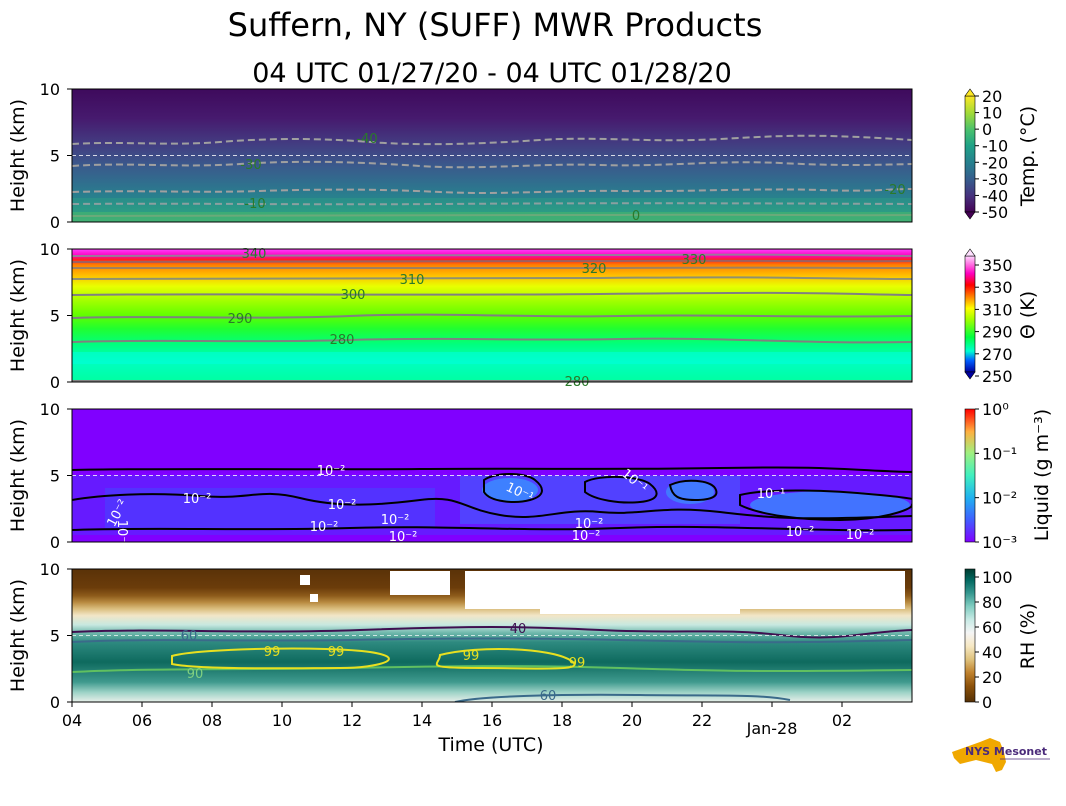 The image size is (1066, 806). What do you see at coordinates (492, 191) in the screenshot?
I see `temp-contour-minus20` at bounding box center [492, 191].